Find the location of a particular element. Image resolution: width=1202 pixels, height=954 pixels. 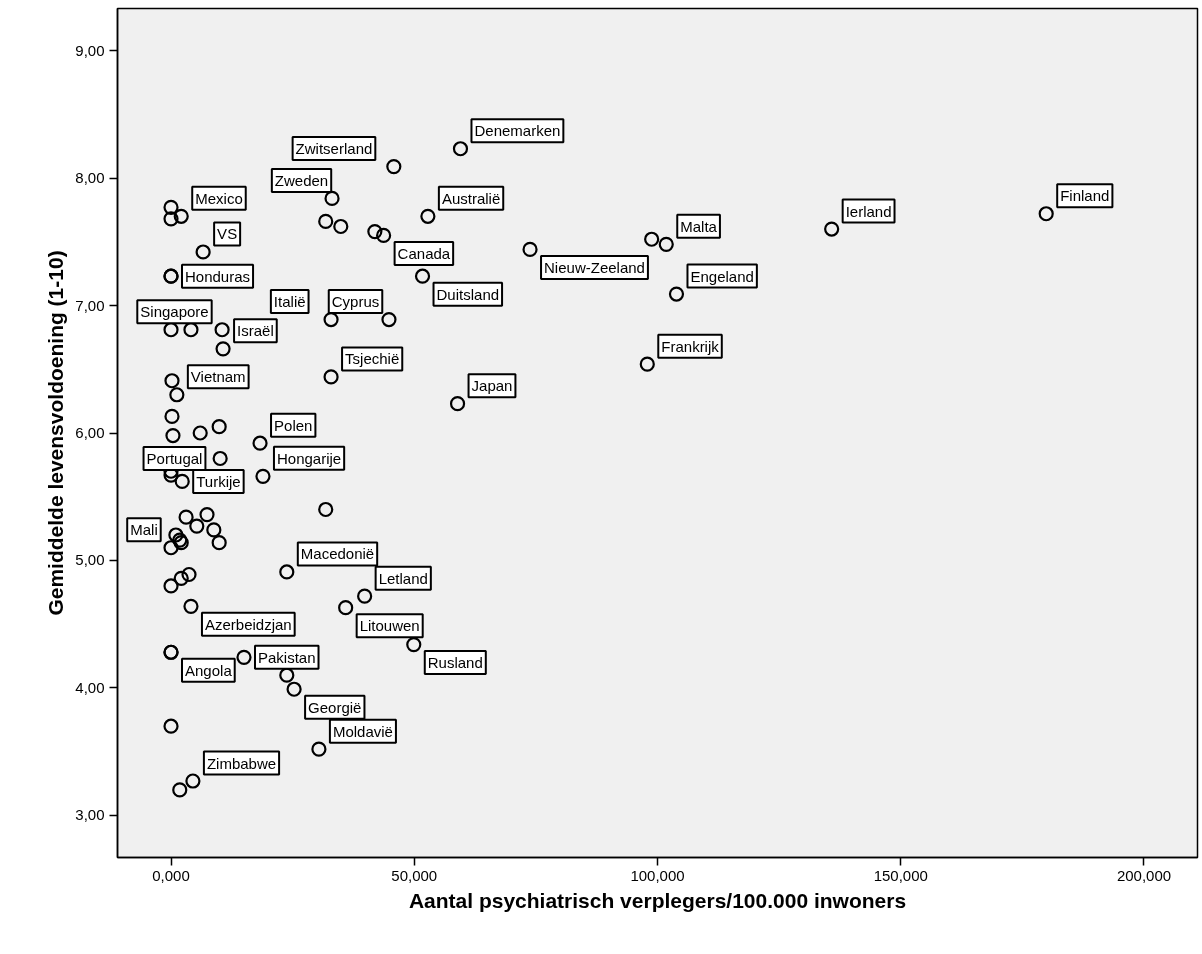

annotation: Hongarije is located at coordinates (309, 458).